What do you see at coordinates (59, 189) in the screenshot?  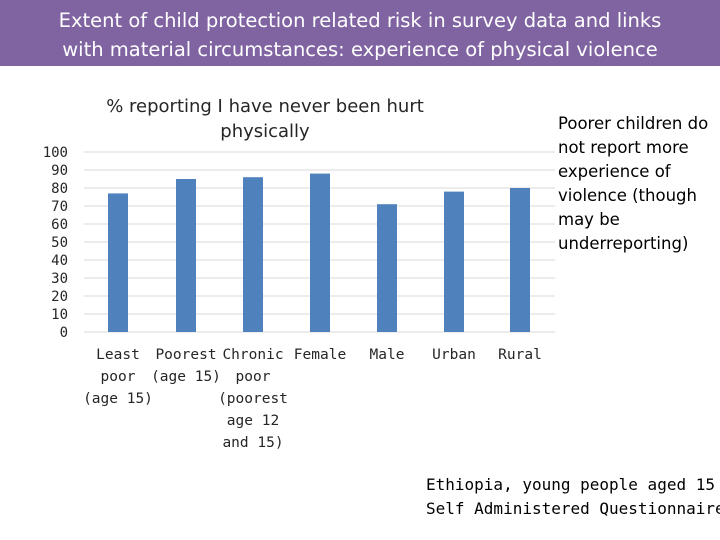 I see `y-tick-label: 80` at bounding box center [59, 189].